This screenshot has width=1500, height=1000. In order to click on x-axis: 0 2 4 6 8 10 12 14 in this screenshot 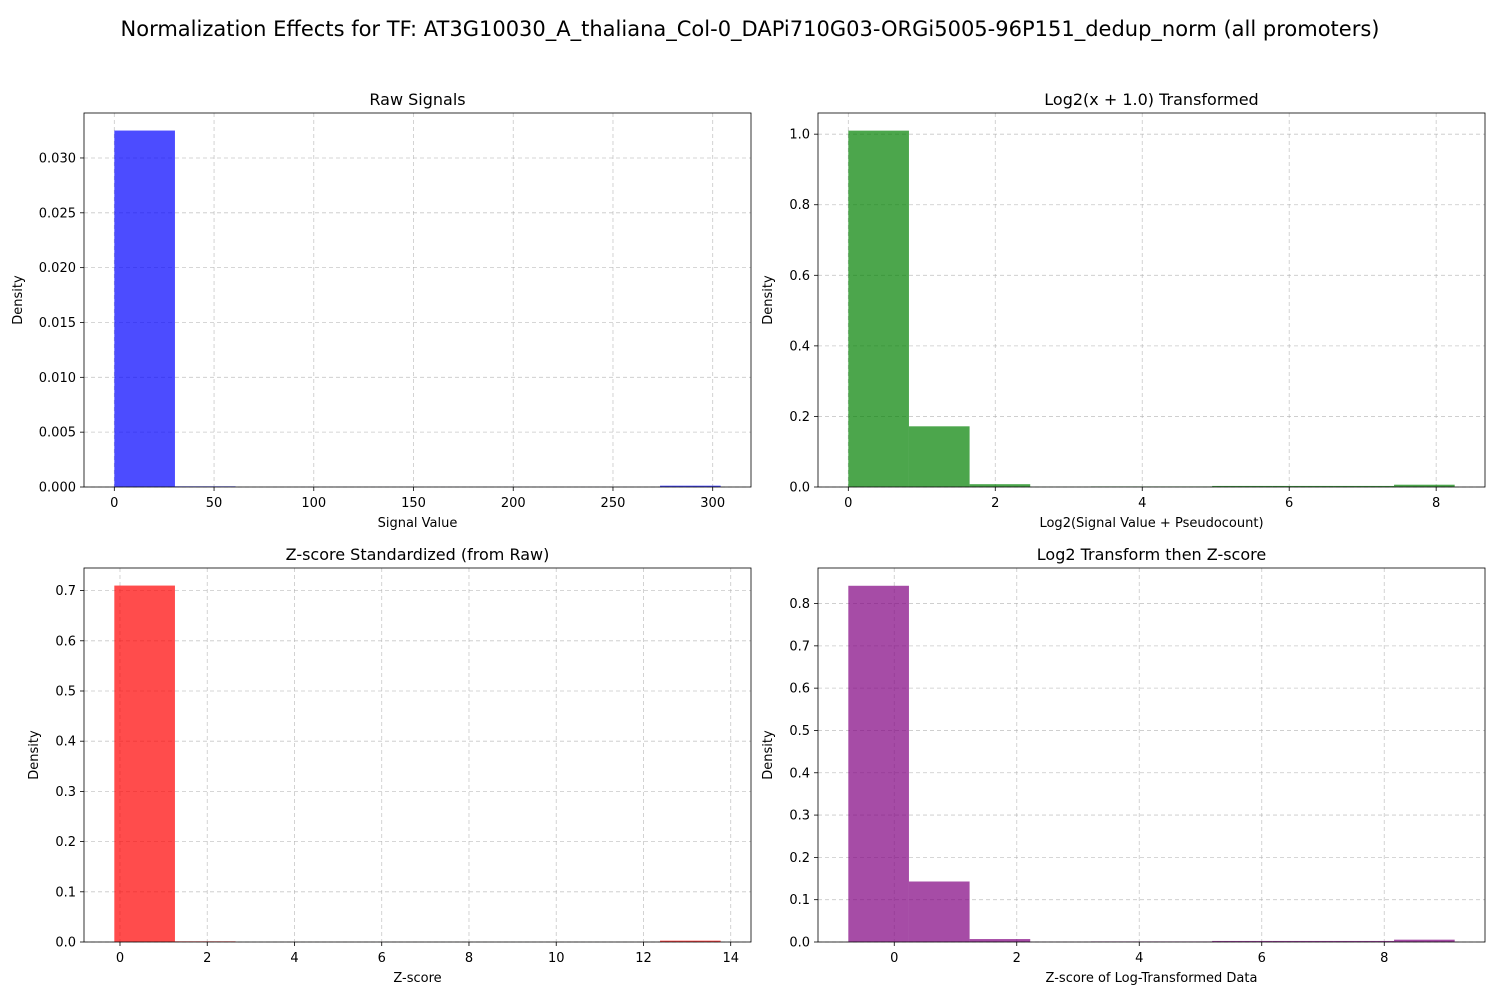, I will do `click(427, 954)`.